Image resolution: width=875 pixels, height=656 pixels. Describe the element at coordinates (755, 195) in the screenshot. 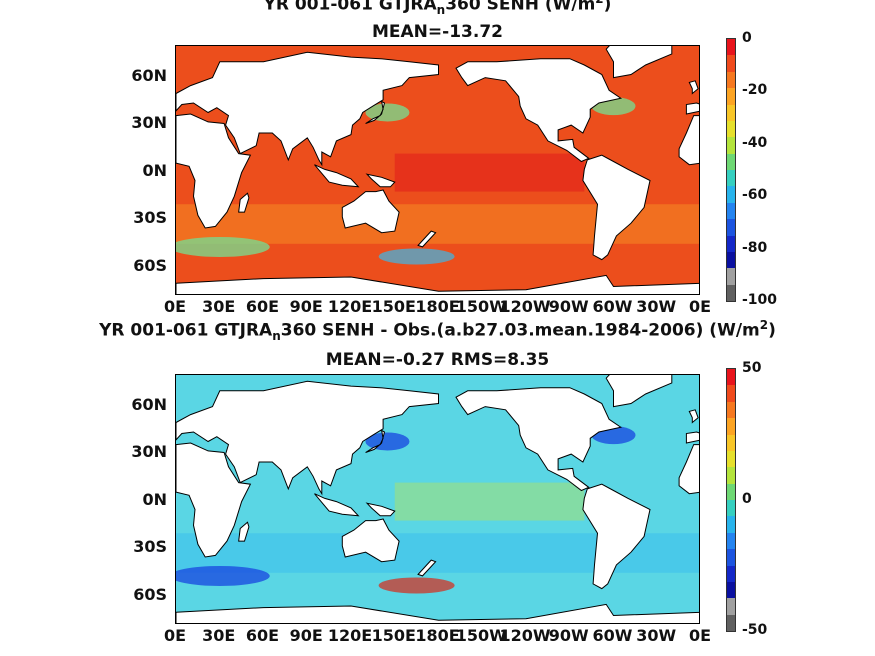

I see `colorbar-tick-label: -60` at that location.